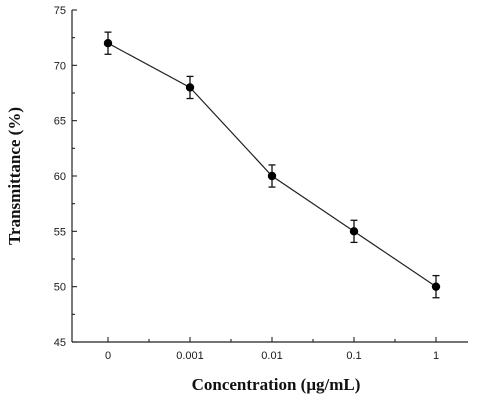  I want to click on y-tick-label: 60, so click(60, 177).